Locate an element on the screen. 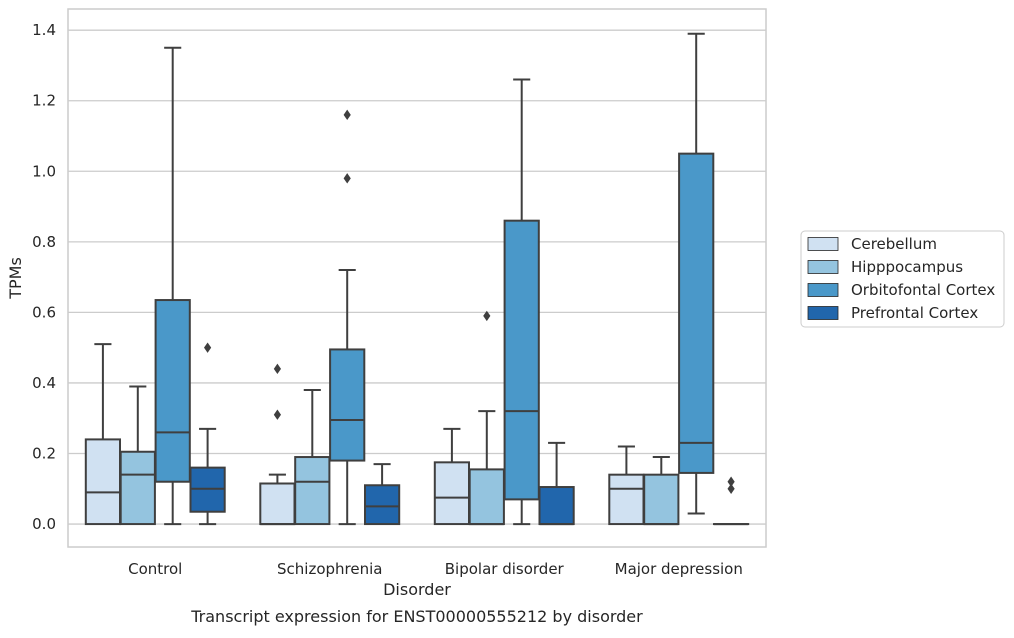 Image resolution: width=1014 pixels, height=638 pixels. legend-label: Orbitofontal Cortex is located at coordinates (923, 290).